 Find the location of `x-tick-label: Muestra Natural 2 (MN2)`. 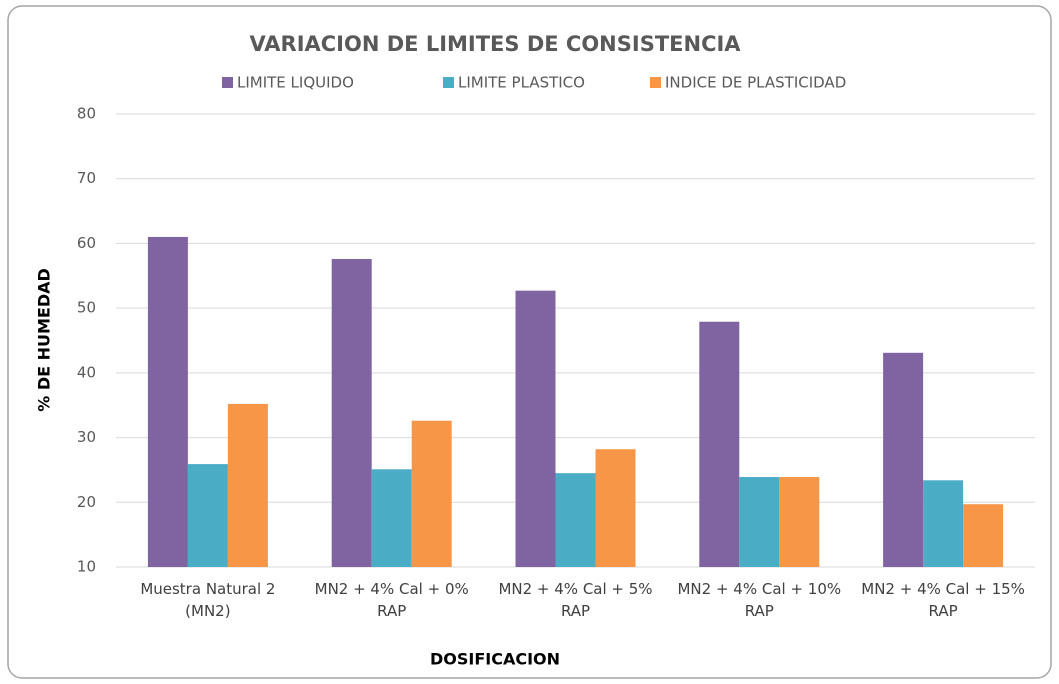

x-tick-label: Muestra Natural 2 (MN2) is located at coordinates (208, 600).